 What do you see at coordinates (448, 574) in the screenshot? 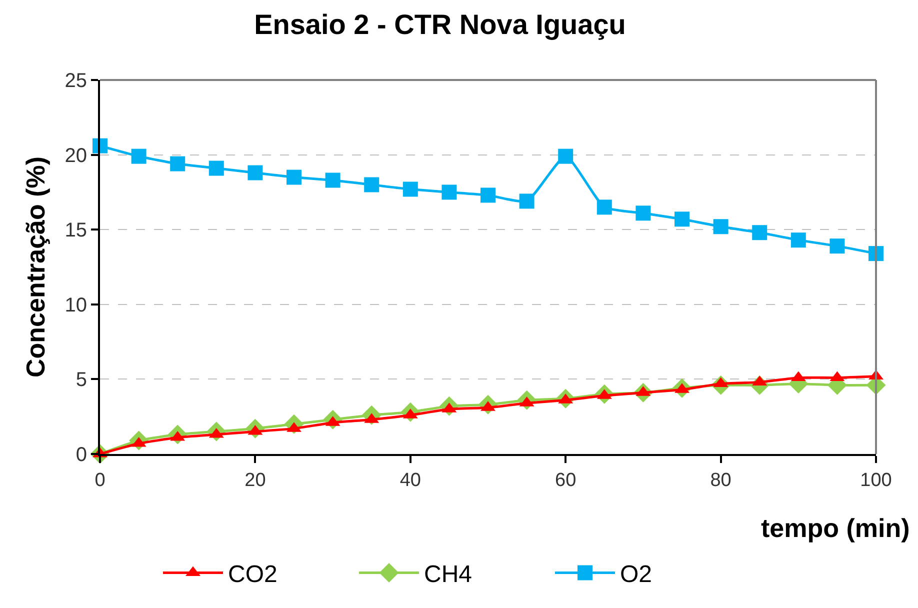
I see `legend-label: CH4` at bounding box center [448, 574].